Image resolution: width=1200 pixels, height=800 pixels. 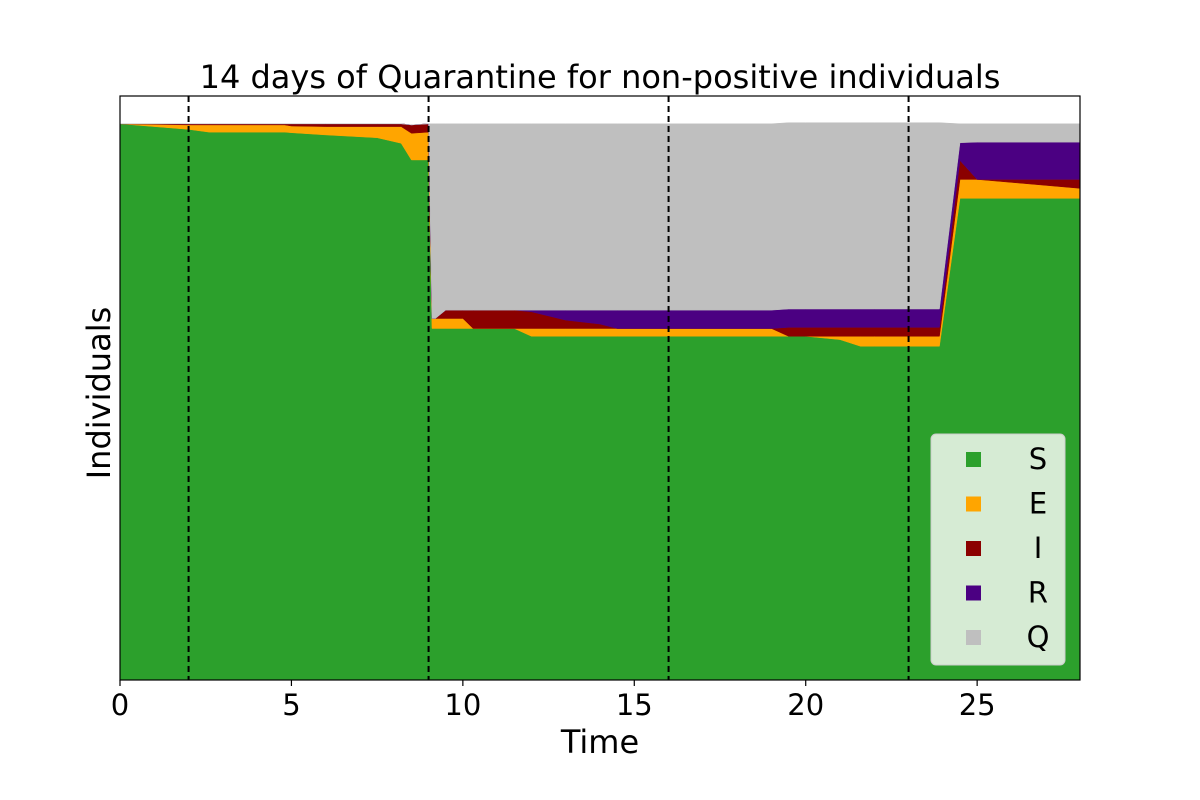 What do you see at coordinates (973, 637) in the screenshot?
I see `legend-swatch-Q` at bounding box center [973, 637].